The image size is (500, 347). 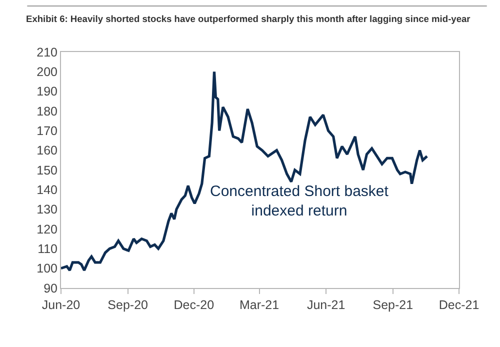 I want to click on y-tick-label: 110, so click(x=48, y=249).